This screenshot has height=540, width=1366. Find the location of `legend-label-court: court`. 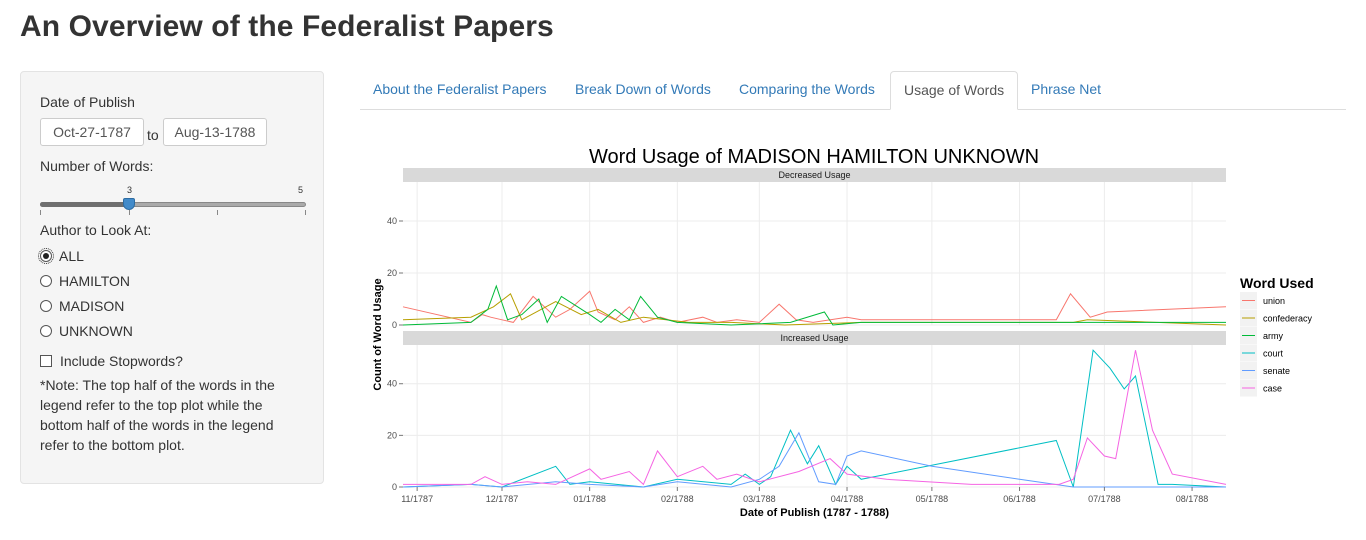

legend-label-court: court is located at coordinates (1273, 354).